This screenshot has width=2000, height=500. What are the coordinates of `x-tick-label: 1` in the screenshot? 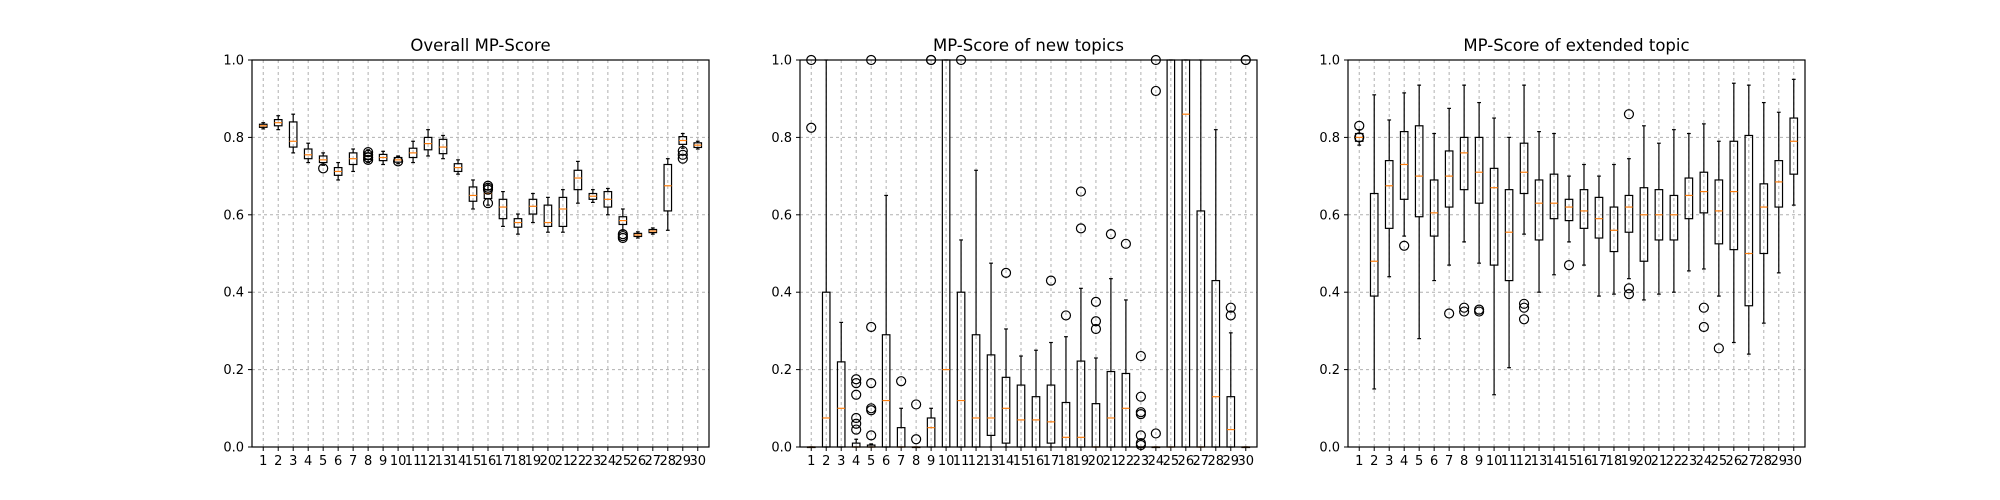 It's located at (811, 461).